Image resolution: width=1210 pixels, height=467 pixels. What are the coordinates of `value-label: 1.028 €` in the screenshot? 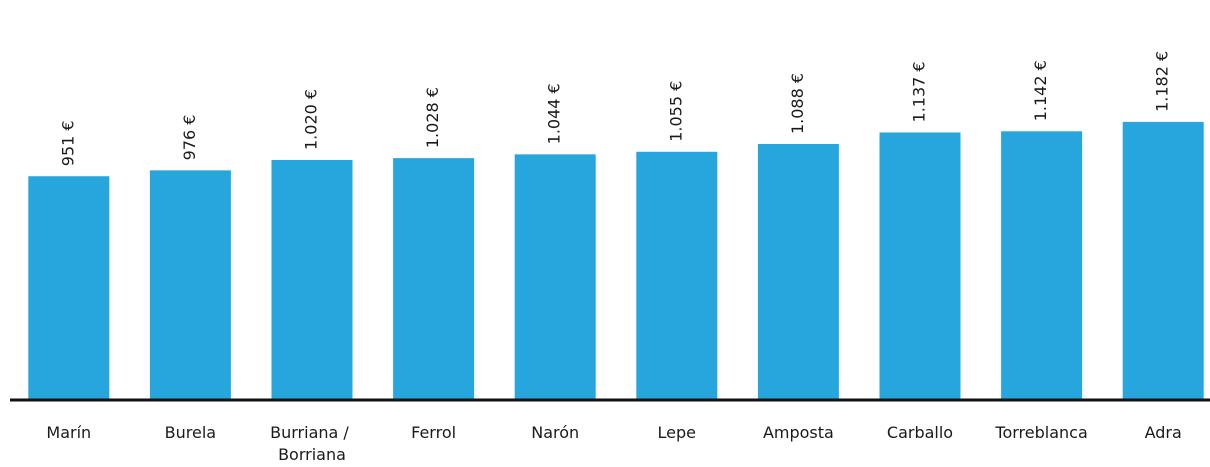 It's located at (432, 117).